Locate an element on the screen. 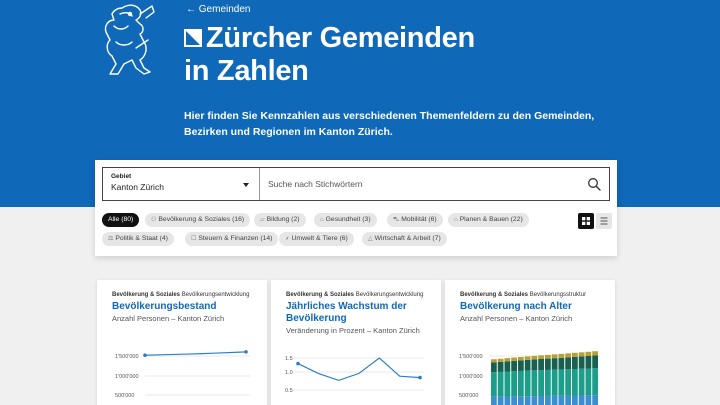 Image resolution: width=720 pixels, height=405 pixels. economy-icon: △ is located at coordinates (370, 239).